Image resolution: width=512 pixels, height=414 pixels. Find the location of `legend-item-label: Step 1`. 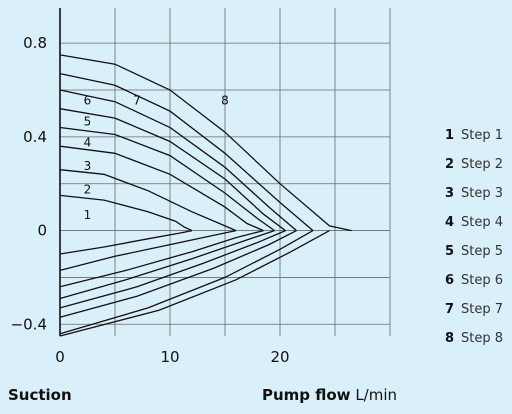

legend-item-label: Step 1 is located at coordinates (482, 135).